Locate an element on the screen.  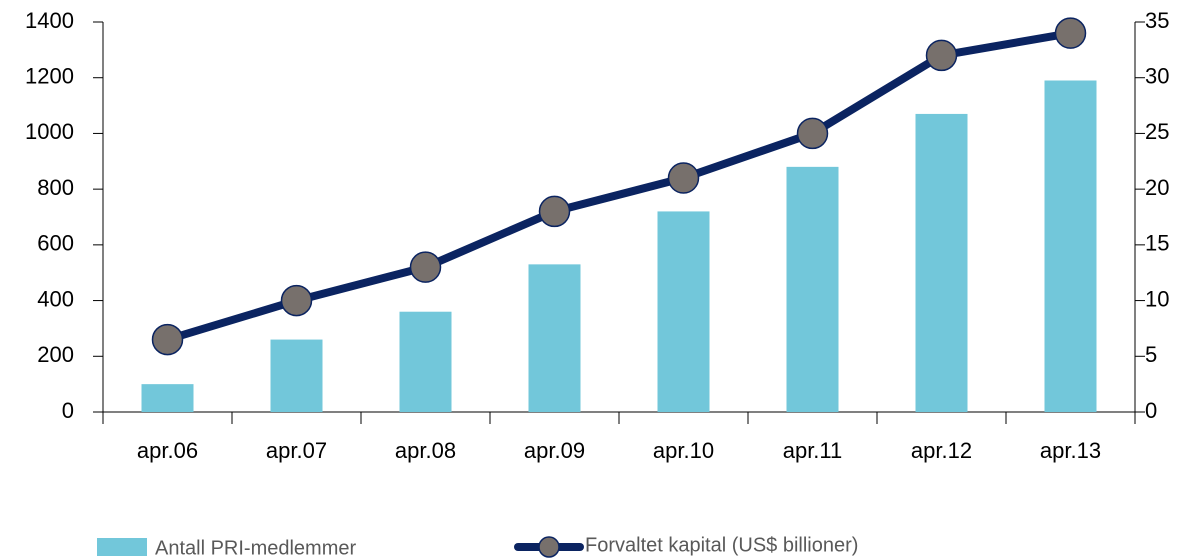
y2-tick-label: 5 is located at coordinates (1151, 354).